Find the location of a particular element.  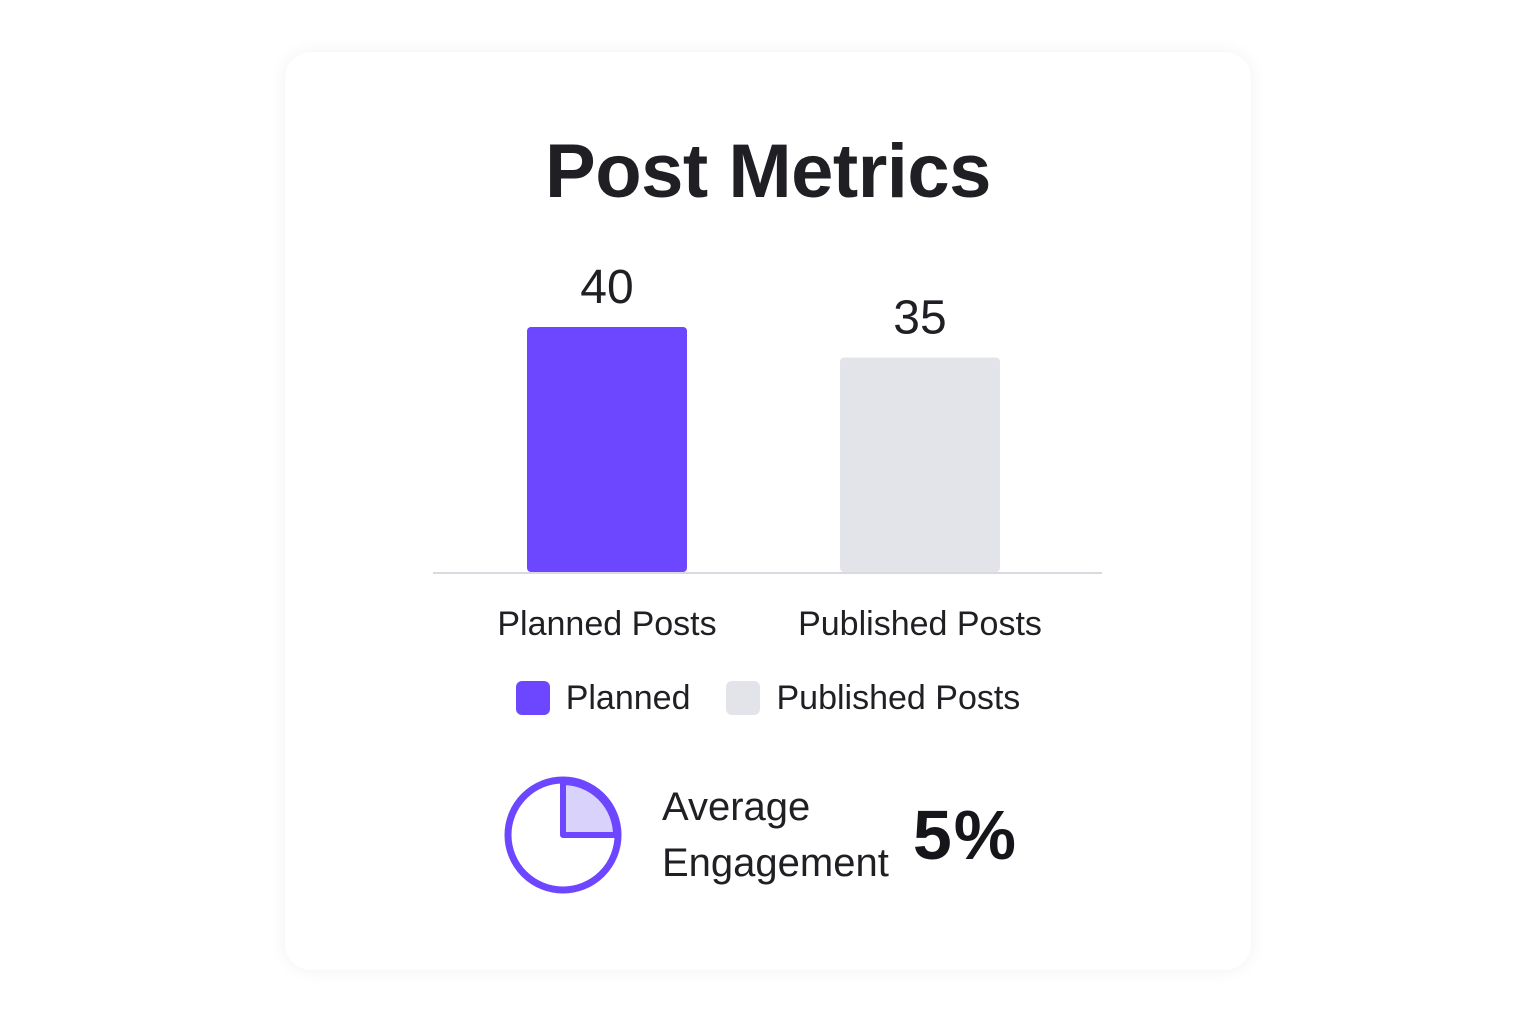

legend-item-published: Published Posts is located at coordinates (873, 698).